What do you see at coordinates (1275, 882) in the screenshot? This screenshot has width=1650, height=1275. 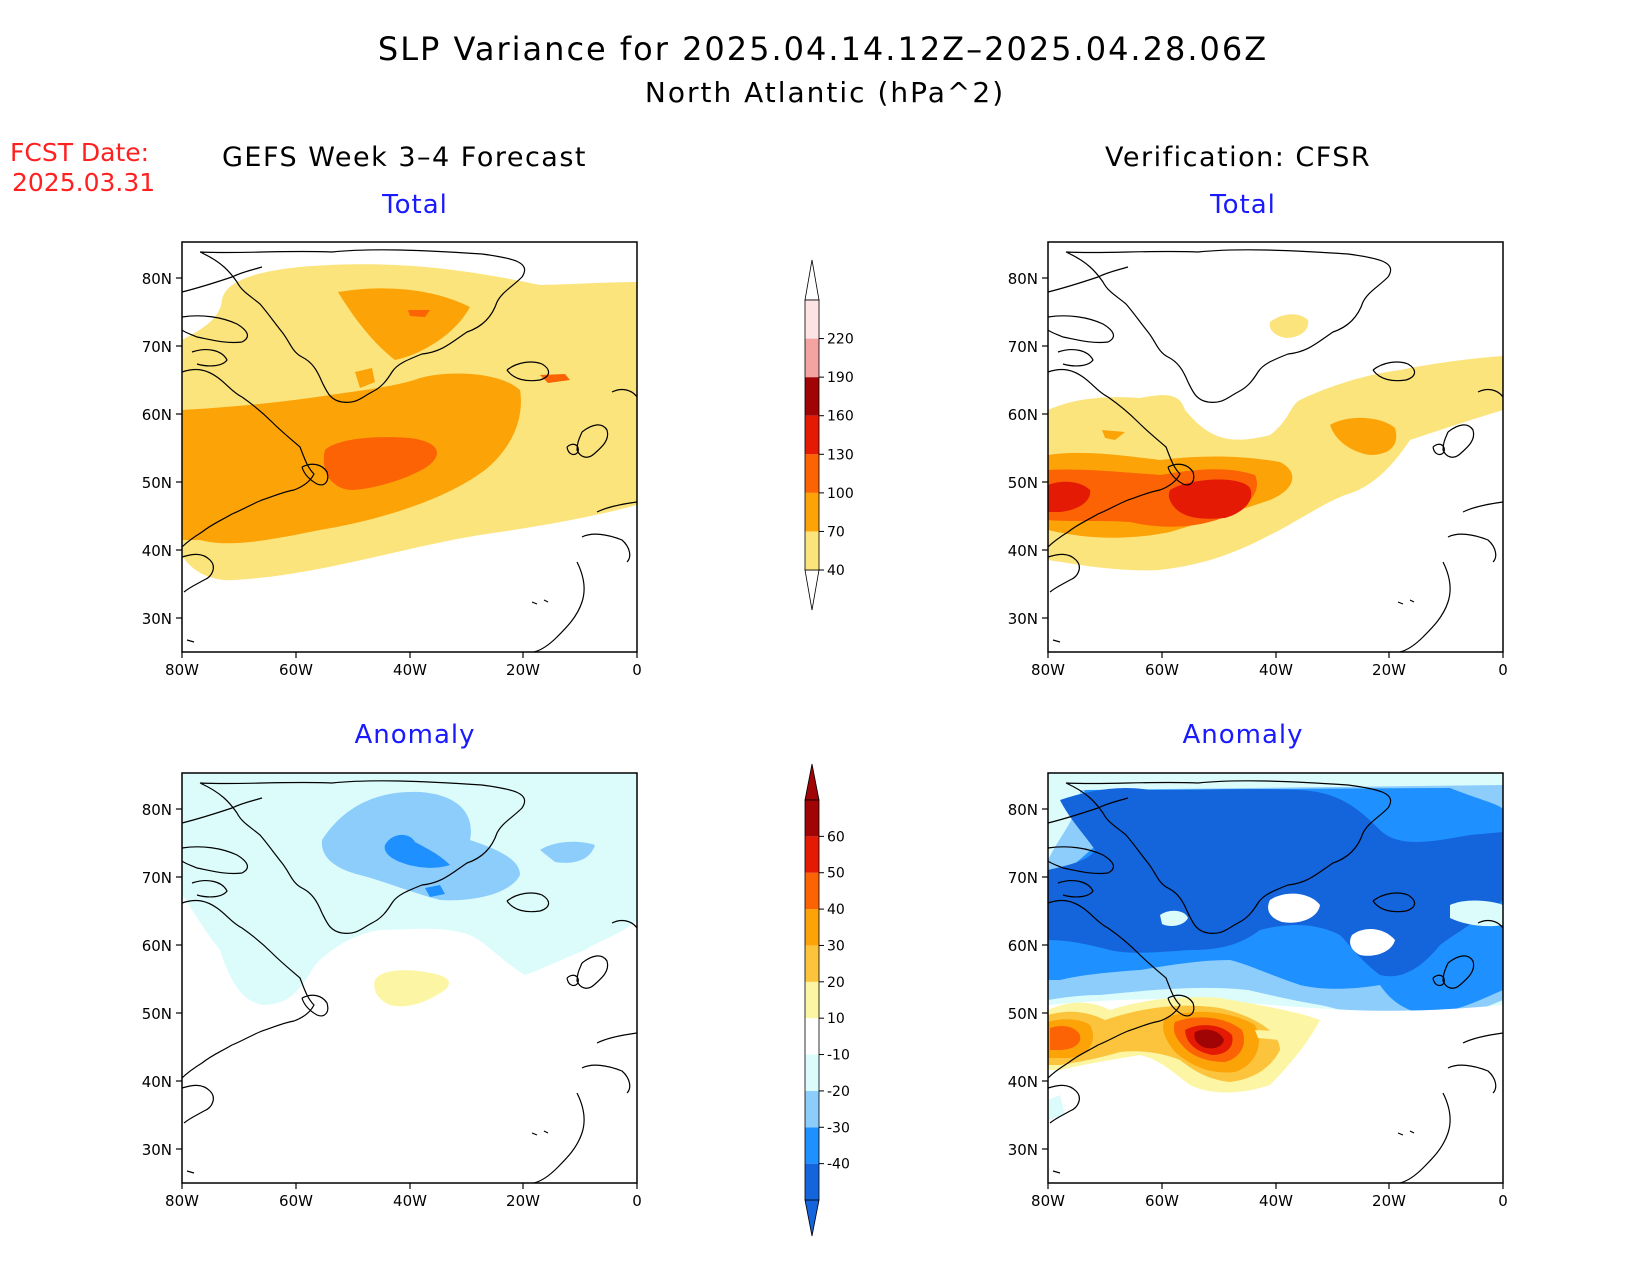 I see `cfsr-anomaly-fill-neg40` at bounding box center [1275, 882].